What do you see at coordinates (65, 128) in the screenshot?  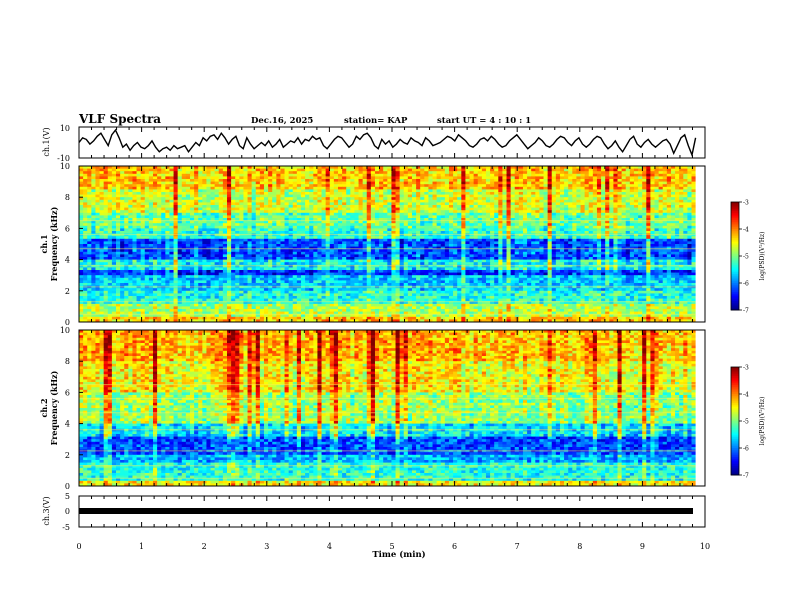 I see `ch1-ytick-top: 10` at bounding box center [65, 128].